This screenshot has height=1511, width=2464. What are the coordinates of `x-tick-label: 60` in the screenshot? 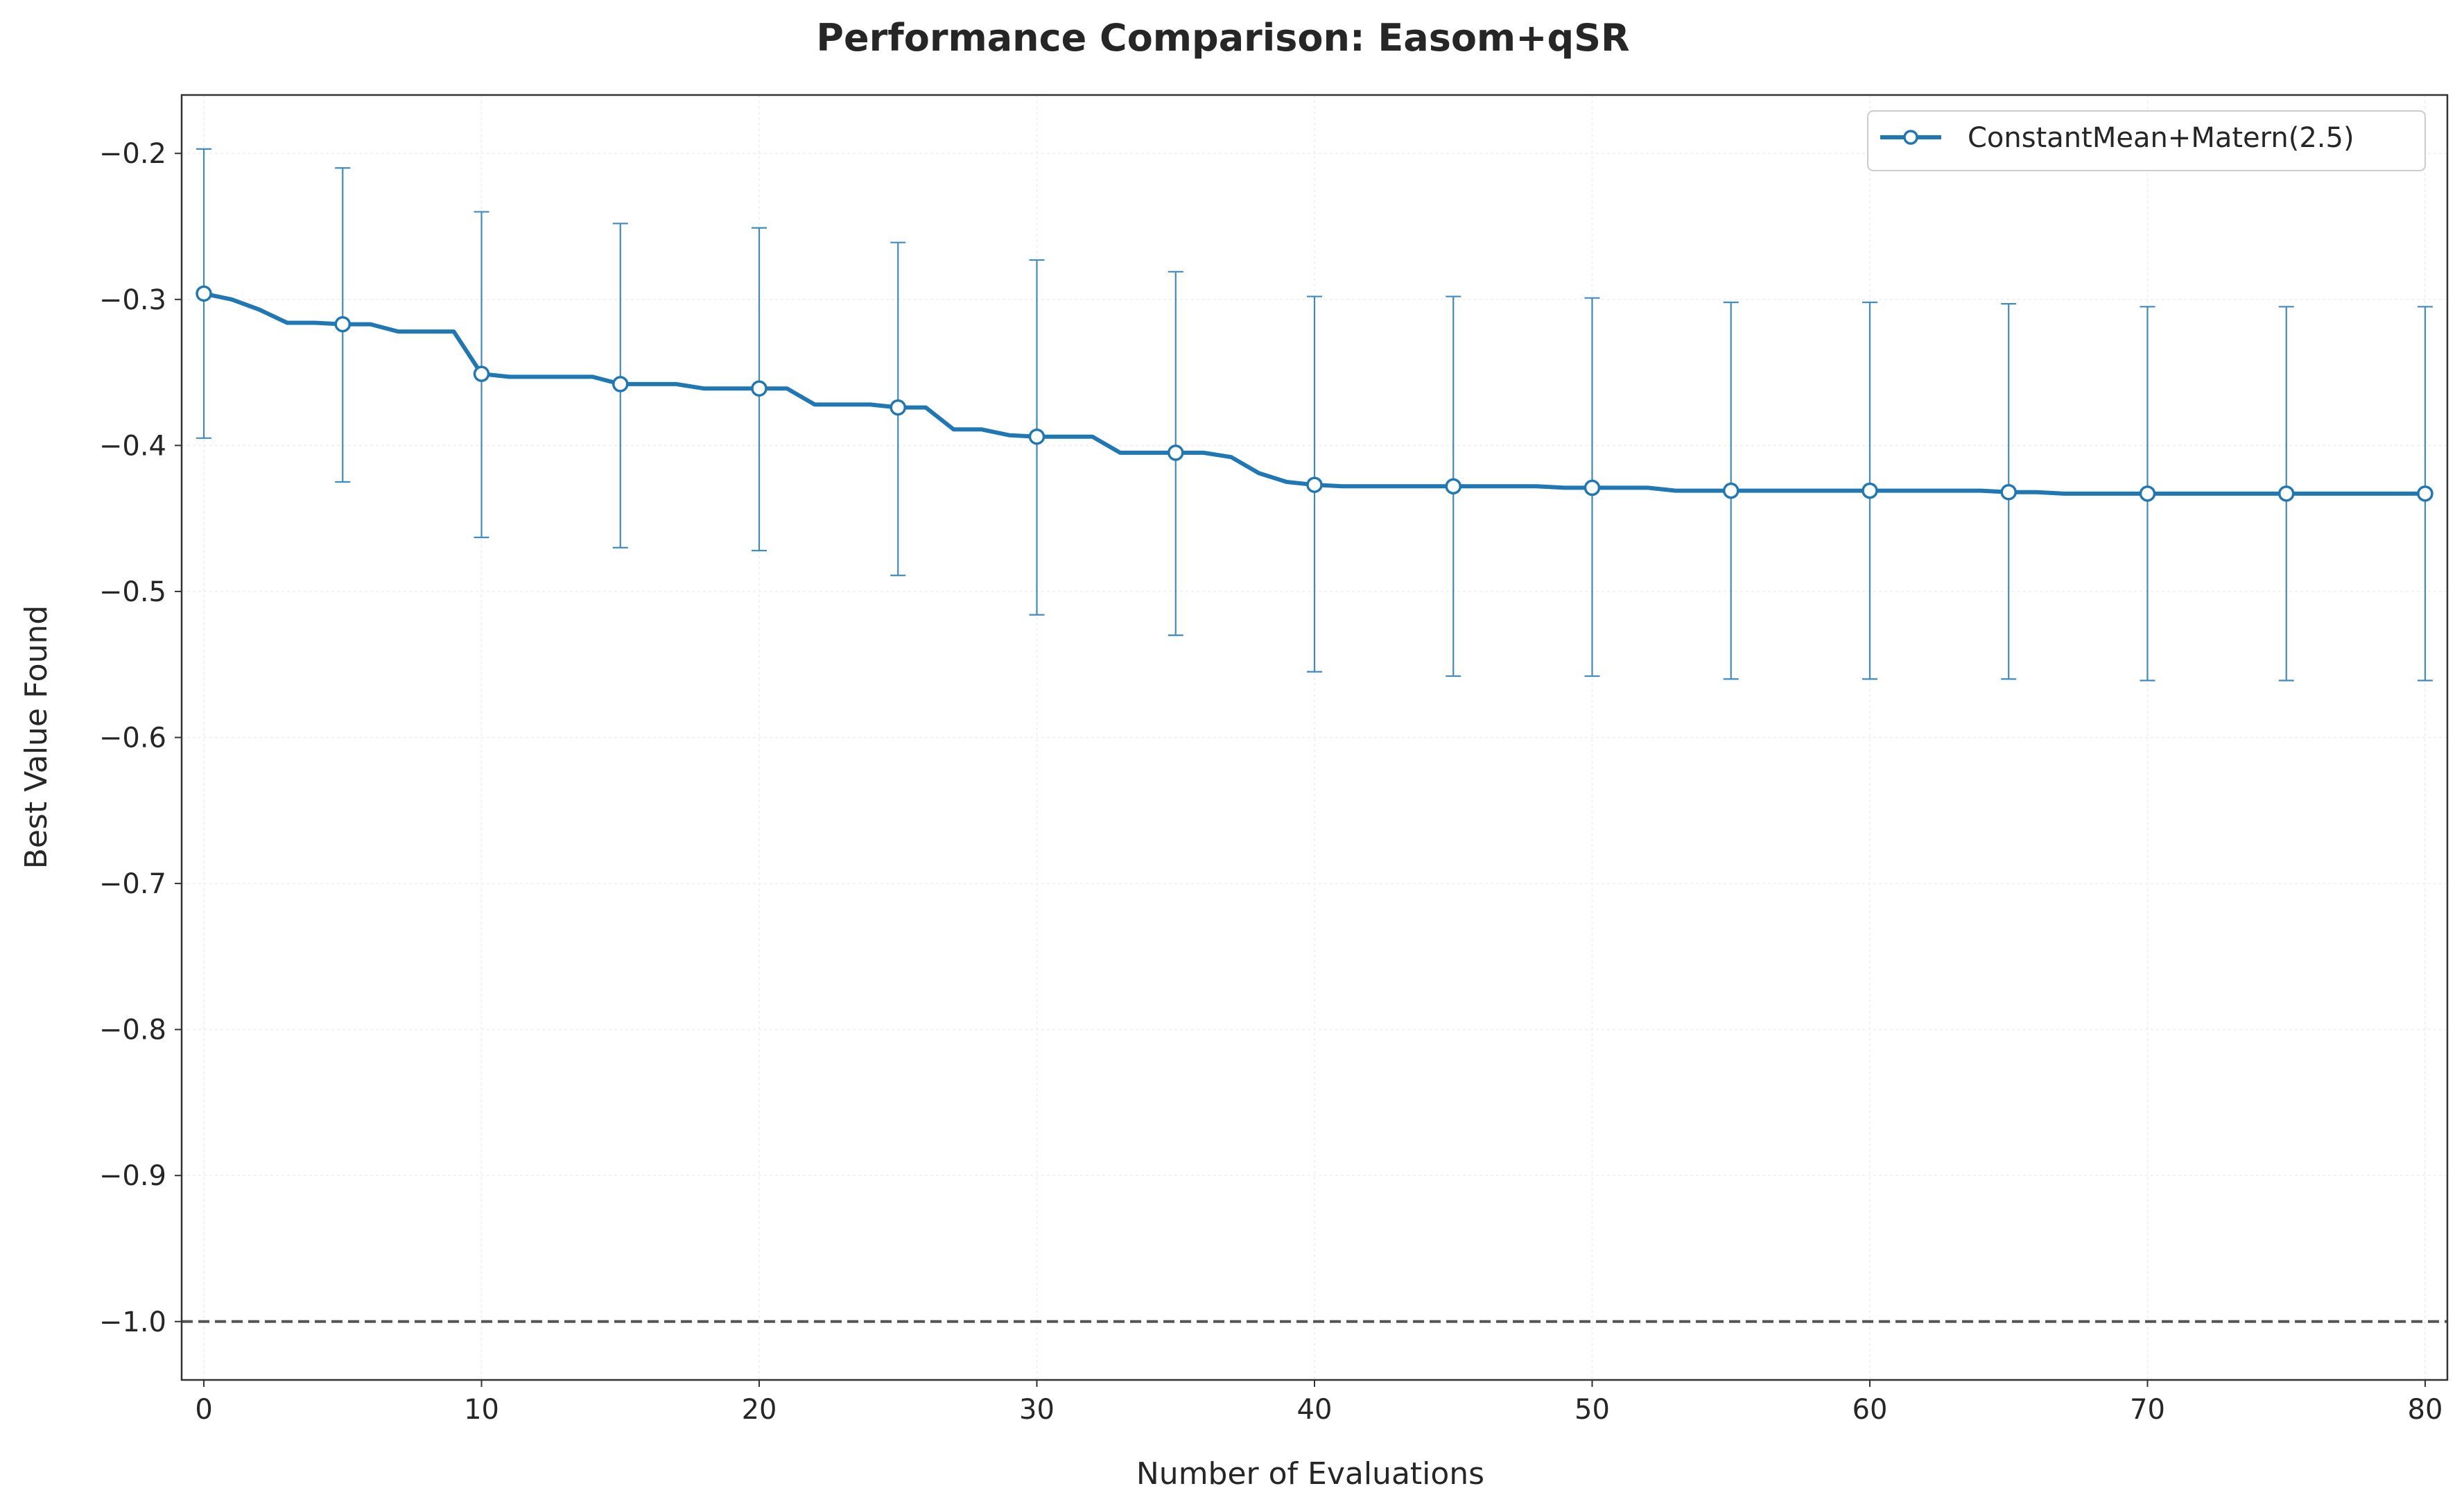 It's located at (1871, 1410).